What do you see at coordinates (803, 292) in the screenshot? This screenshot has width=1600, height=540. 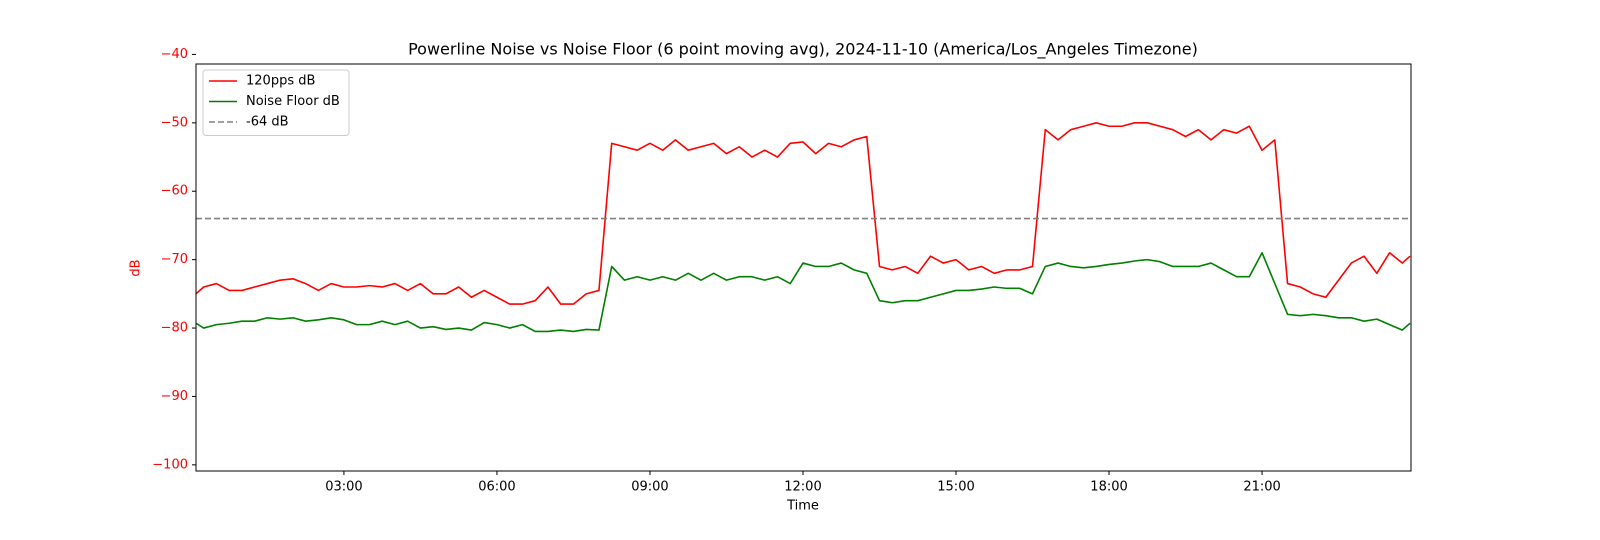 I see `line-series` at bounding box center [803, 292].